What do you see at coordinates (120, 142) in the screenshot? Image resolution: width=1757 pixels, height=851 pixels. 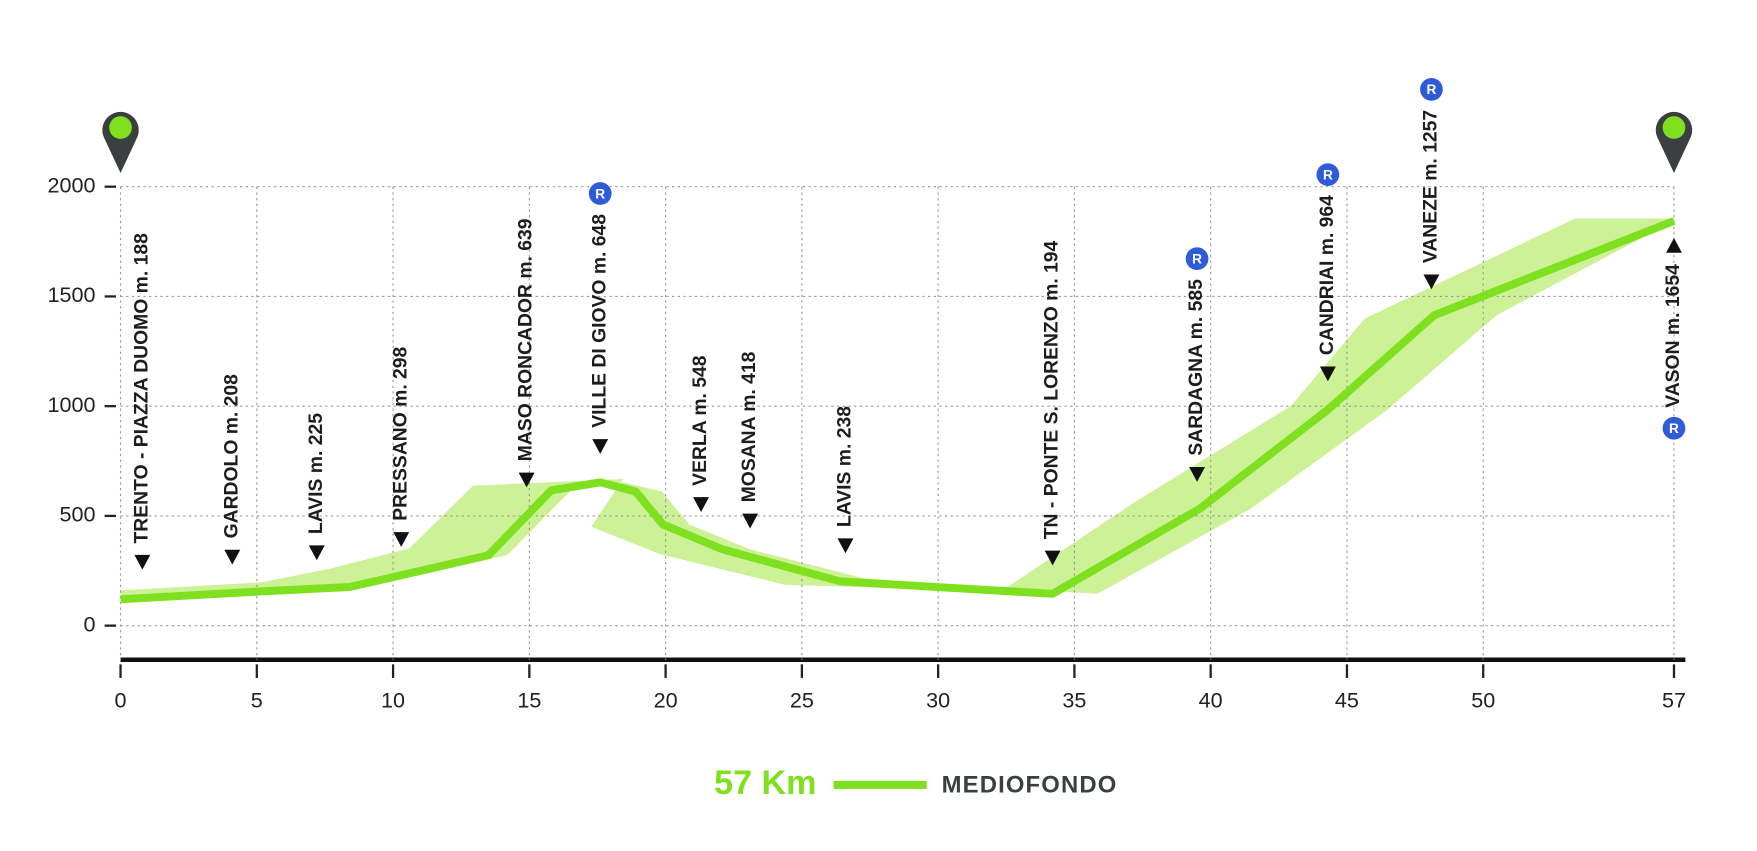 I see `start-pin` at bounding box center [120, 142].